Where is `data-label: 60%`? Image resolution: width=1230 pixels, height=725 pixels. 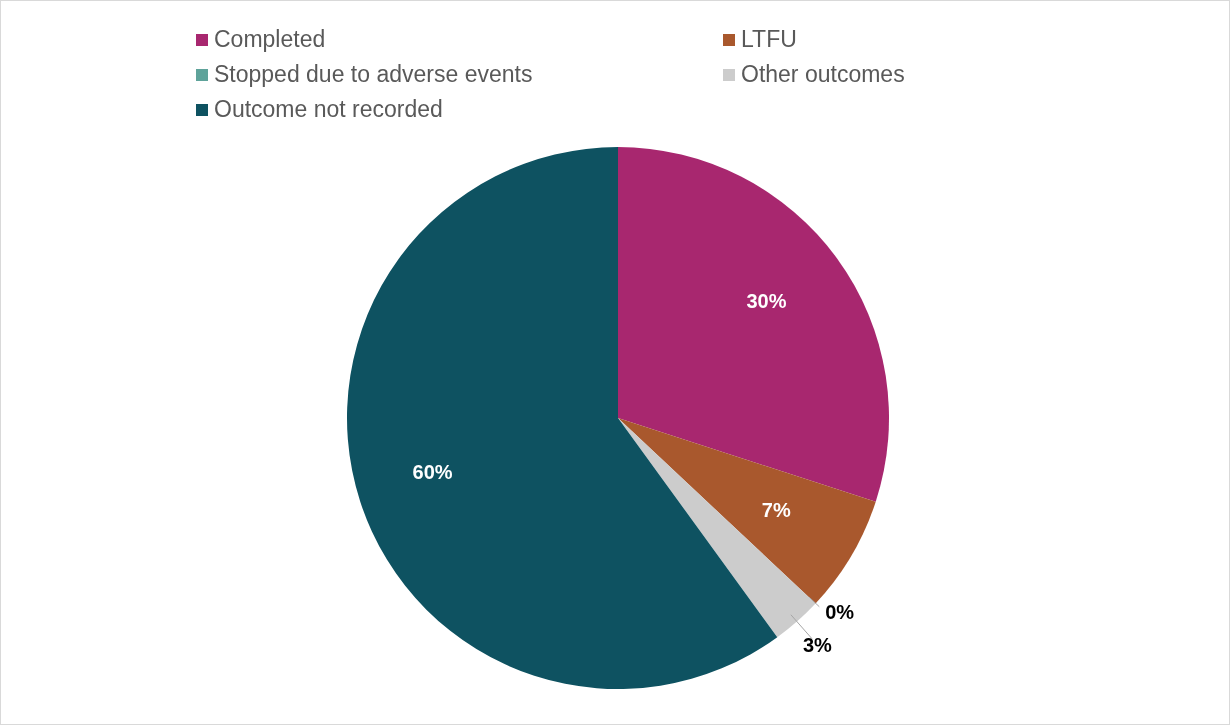 data-label: 60% is located at coordinates (432, 471).